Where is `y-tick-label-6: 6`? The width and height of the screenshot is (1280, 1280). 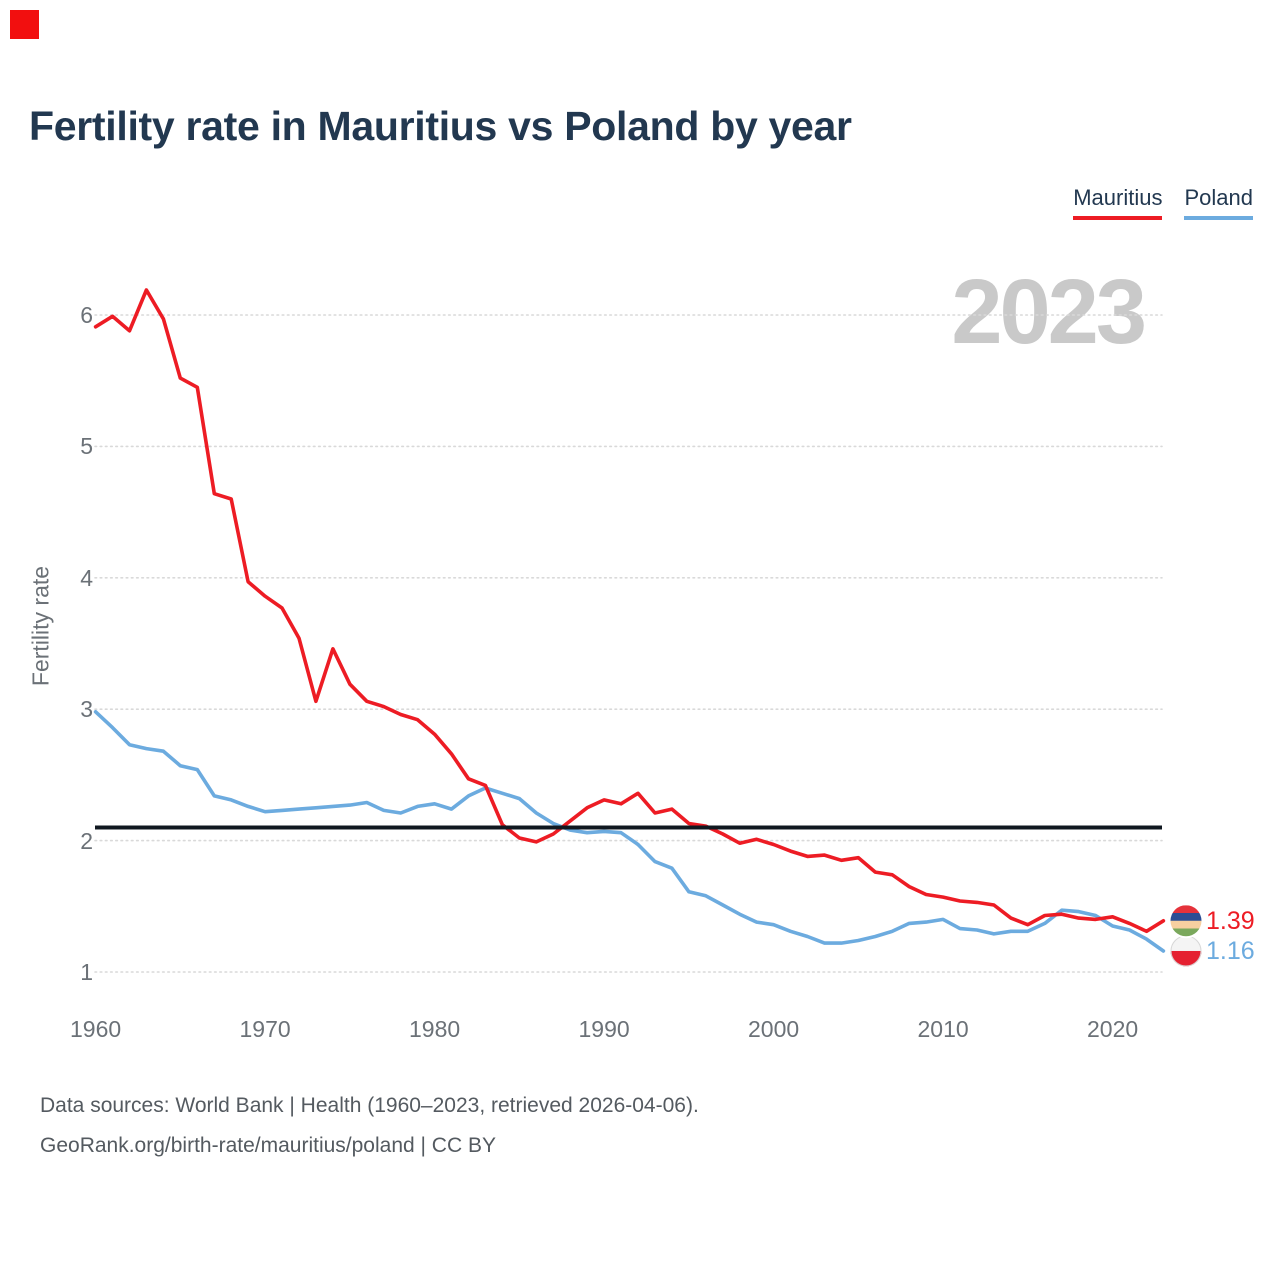 y-tick-label-6: 6 is located at coordinates (86, 315).